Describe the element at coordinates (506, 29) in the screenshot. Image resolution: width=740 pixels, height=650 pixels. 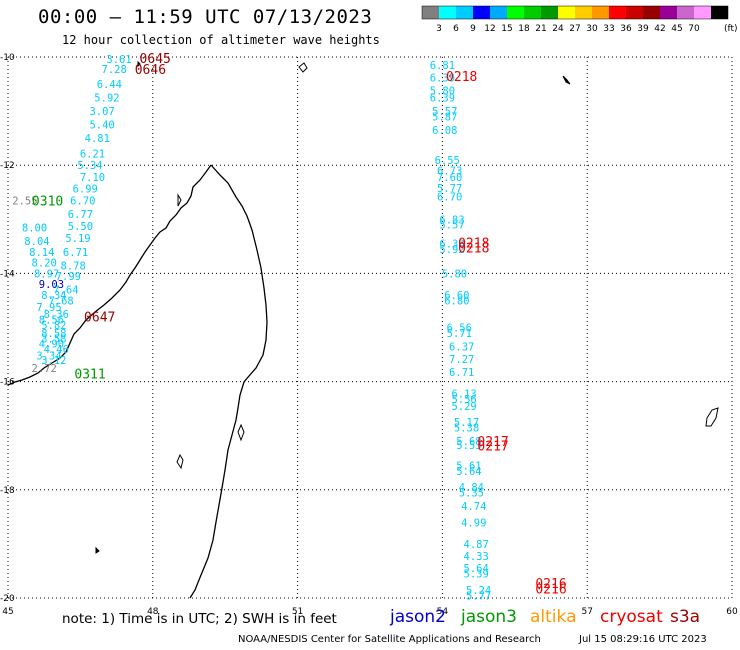
I see `color-scale-label: 15` at that location.